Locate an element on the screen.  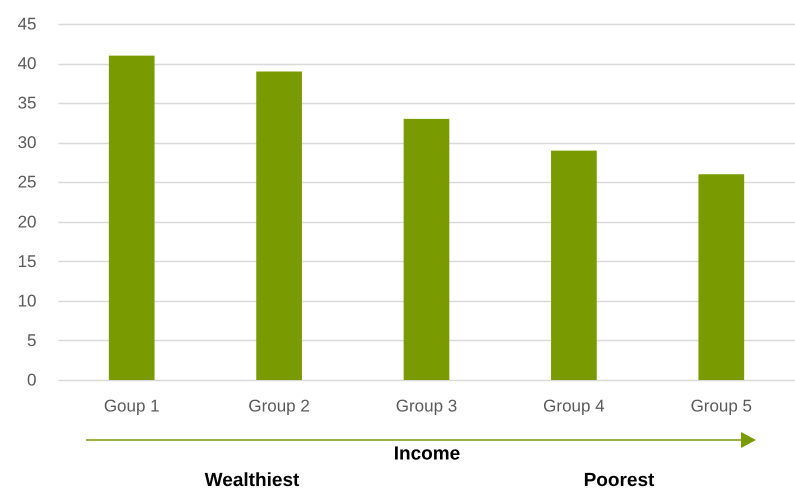
y-tick-label: 10 is located at coordinates (27, 300).